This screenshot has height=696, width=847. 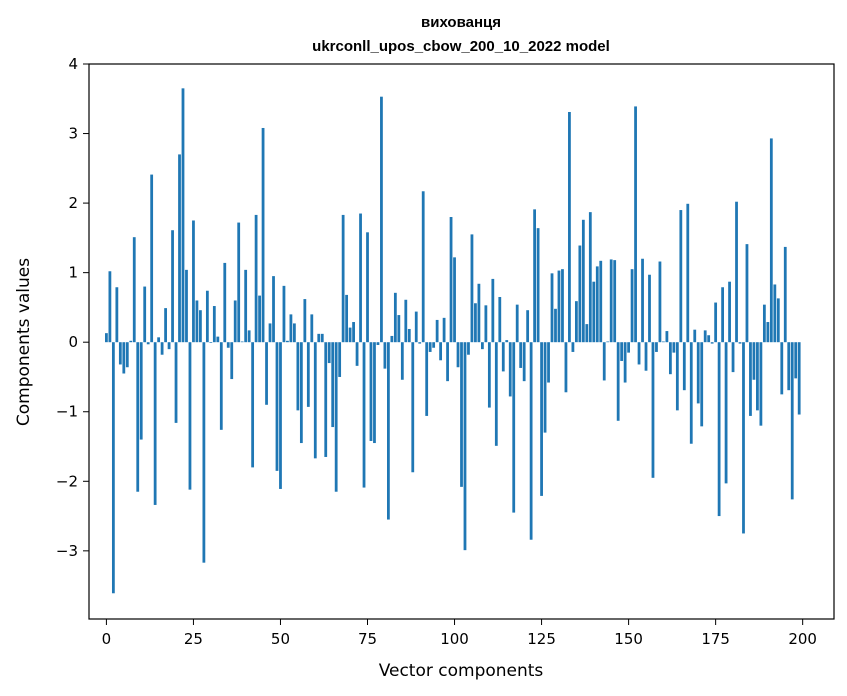 What do you see at coordinates (461, 671) in the screenshot?
I see `x-axis-label: Vector components` at bounding box center [461, 671].